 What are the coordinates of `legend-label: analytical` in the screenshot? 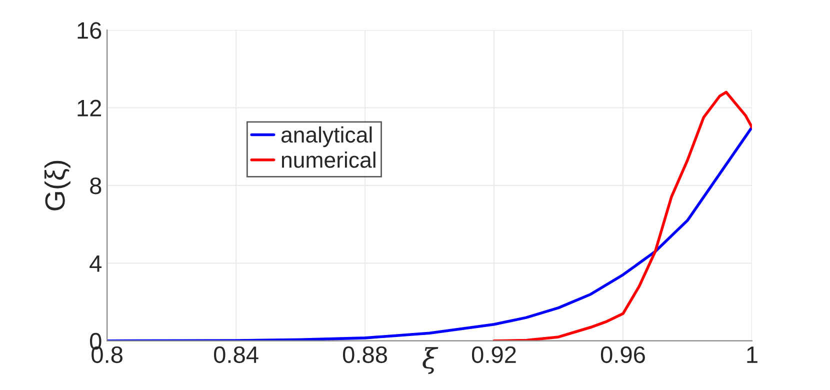 It's located at (326, 137).